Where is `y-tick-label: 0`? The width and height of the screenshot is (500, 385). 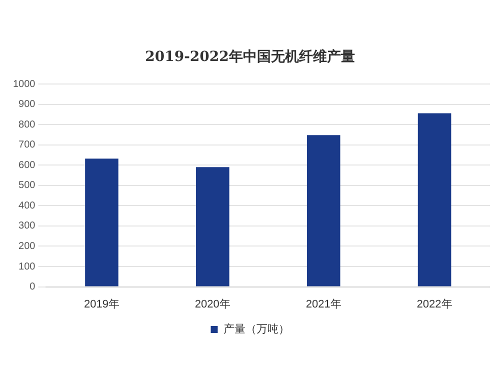 y-tick-label: 0 is located at coordinates (33, 287).